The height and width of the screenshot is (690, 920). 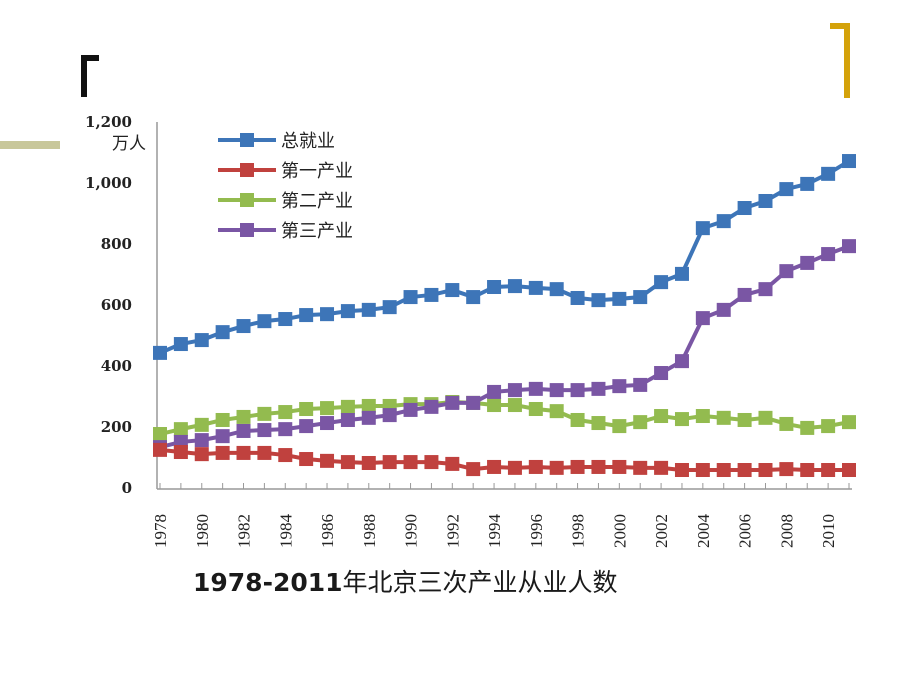 I want to click on y-tick-label: 800, so click(x=116, y=244).